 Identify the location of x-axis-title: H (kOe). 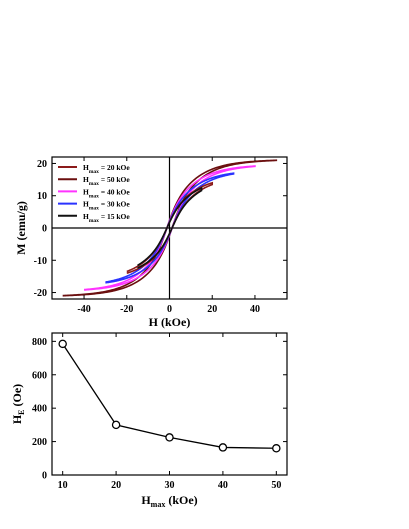
(170, 322).